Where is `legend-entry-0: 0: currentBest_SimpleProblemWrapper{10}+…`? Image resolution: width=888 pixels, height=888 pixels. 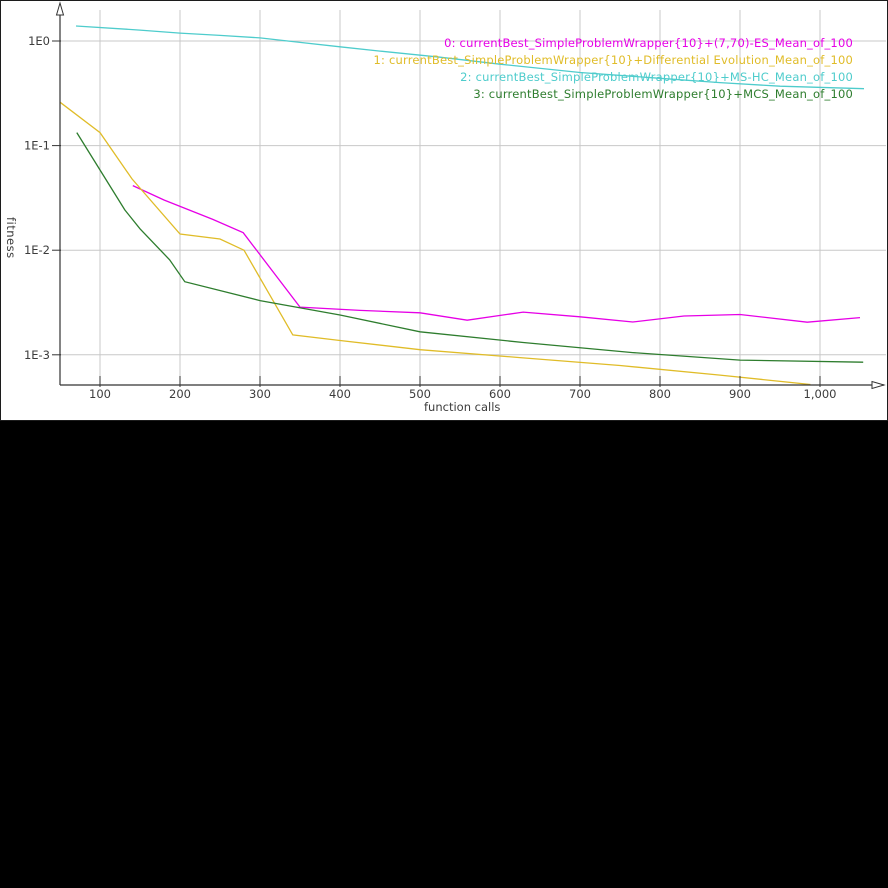 legend-entry-0: 0: currentBest_SimpleProblemWrapper{10}+… is located at coordinates (648, 43).